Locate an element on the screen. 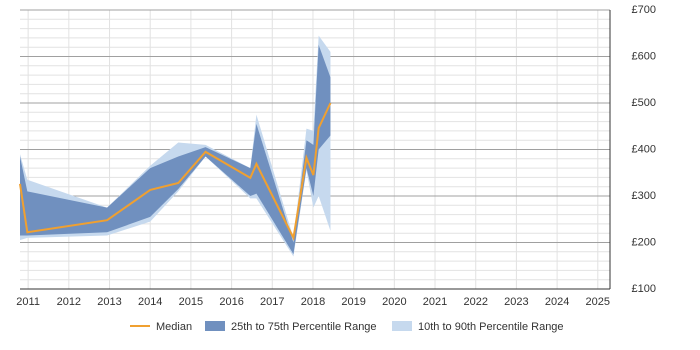 This screenshot has width=700, height=350. x-tick-label: 2017 is located at coordinates (272, 302).